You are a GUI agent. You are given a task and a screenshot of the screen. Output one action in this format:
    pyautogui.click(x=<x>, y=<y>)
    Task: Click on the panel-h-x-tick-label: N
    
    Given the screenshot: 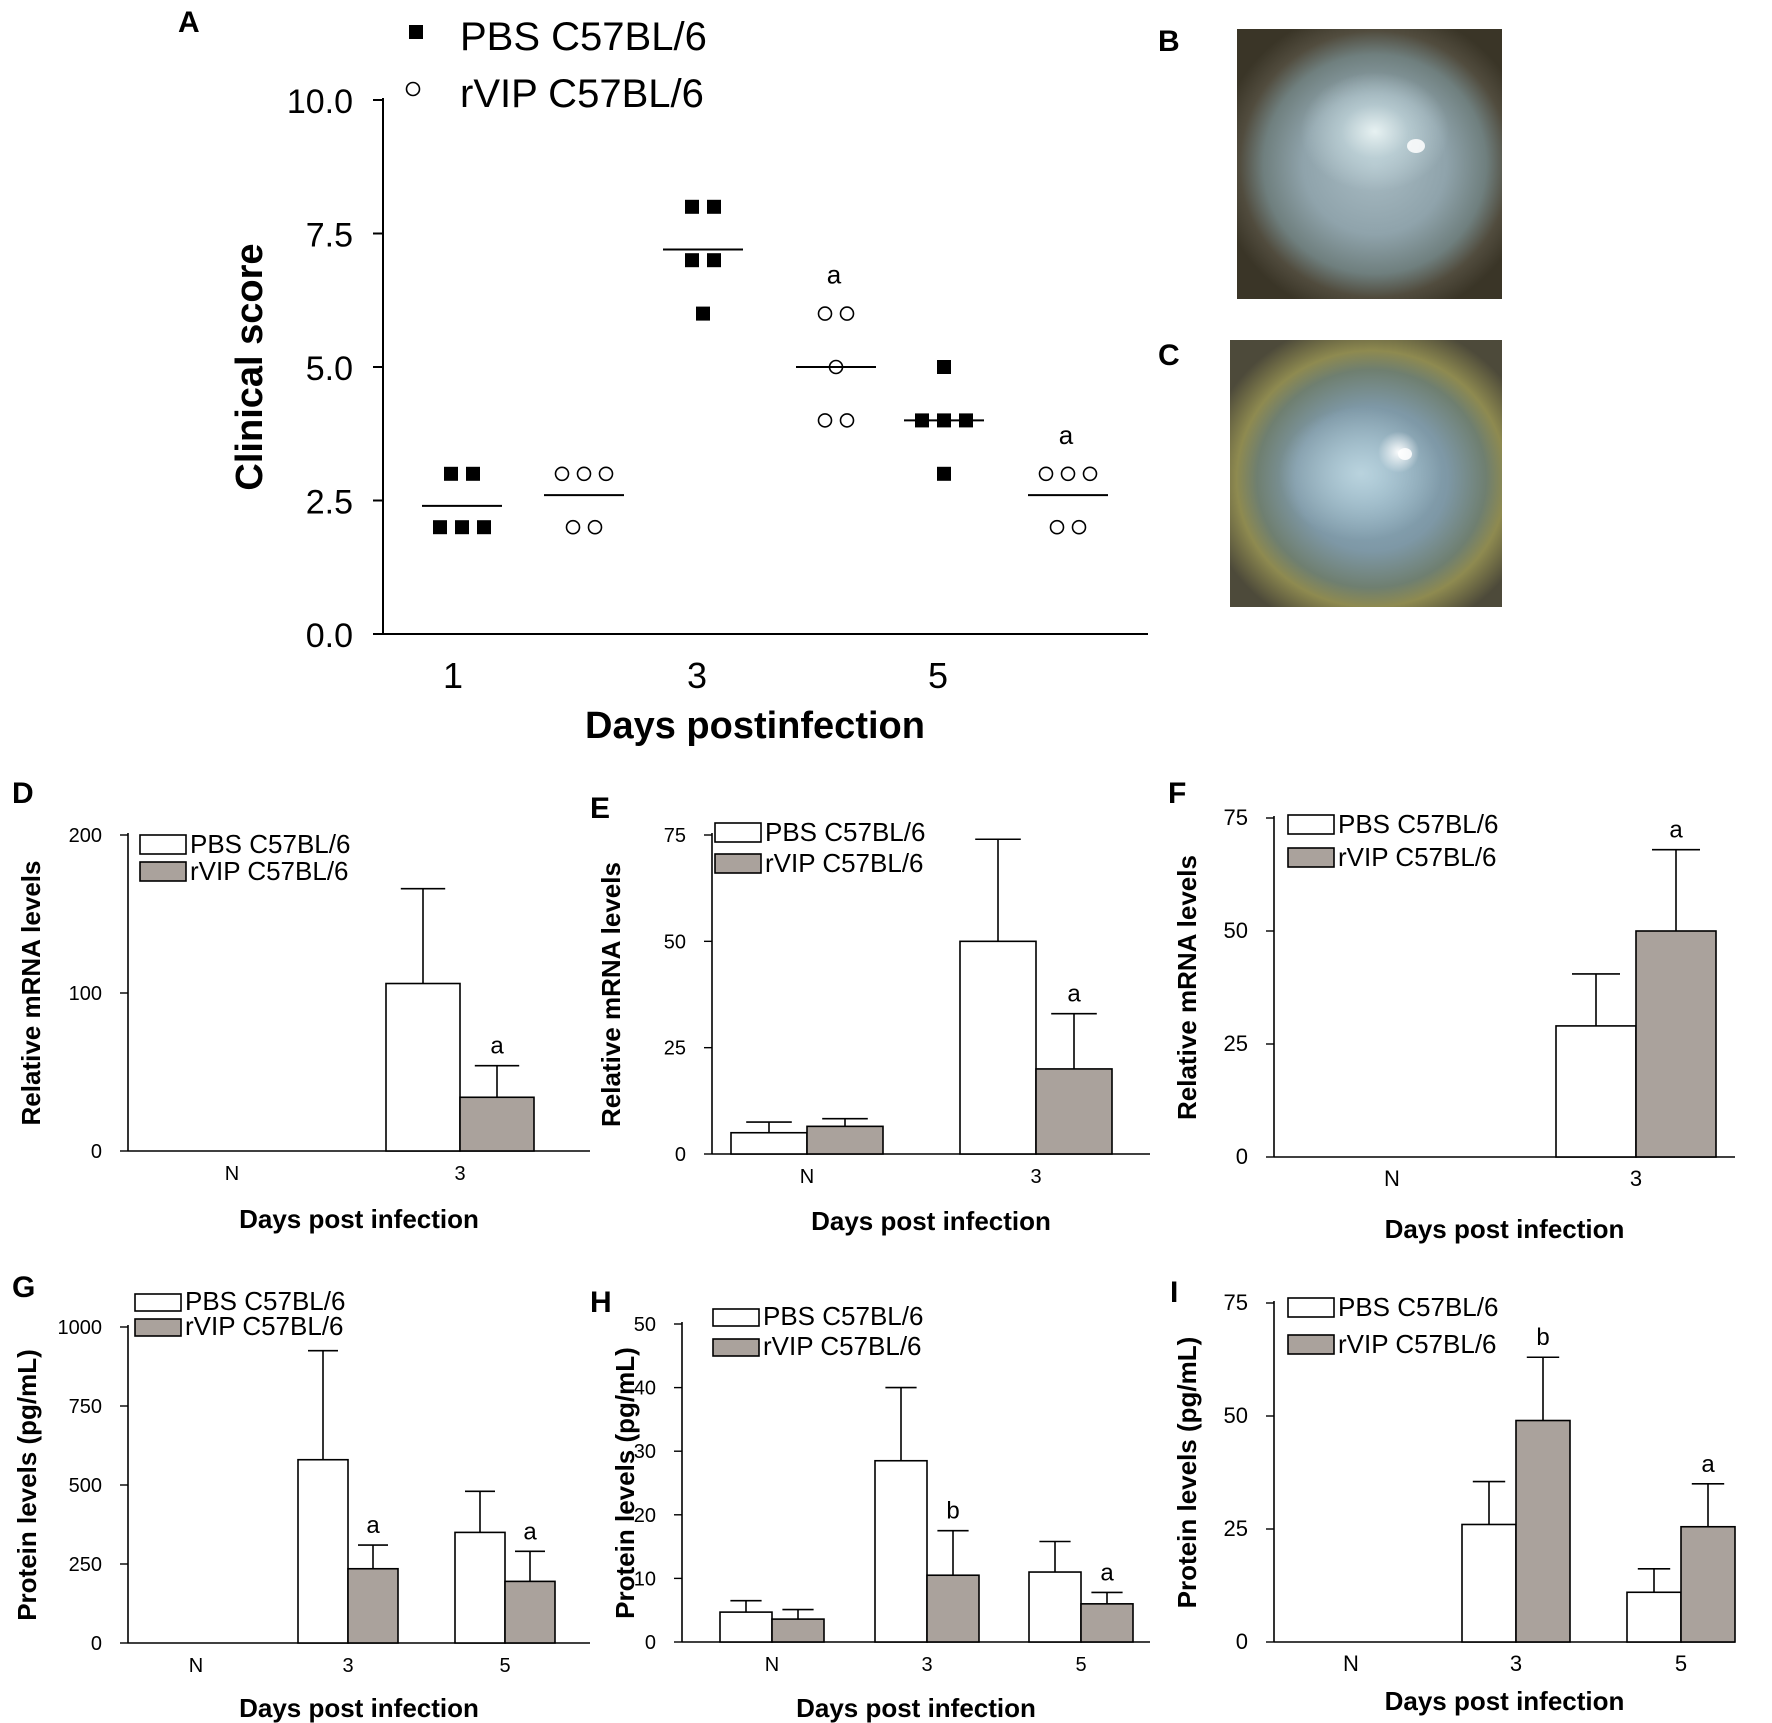 What is the action you would take?
    pyautogui.click(x=772, y=1665)
    